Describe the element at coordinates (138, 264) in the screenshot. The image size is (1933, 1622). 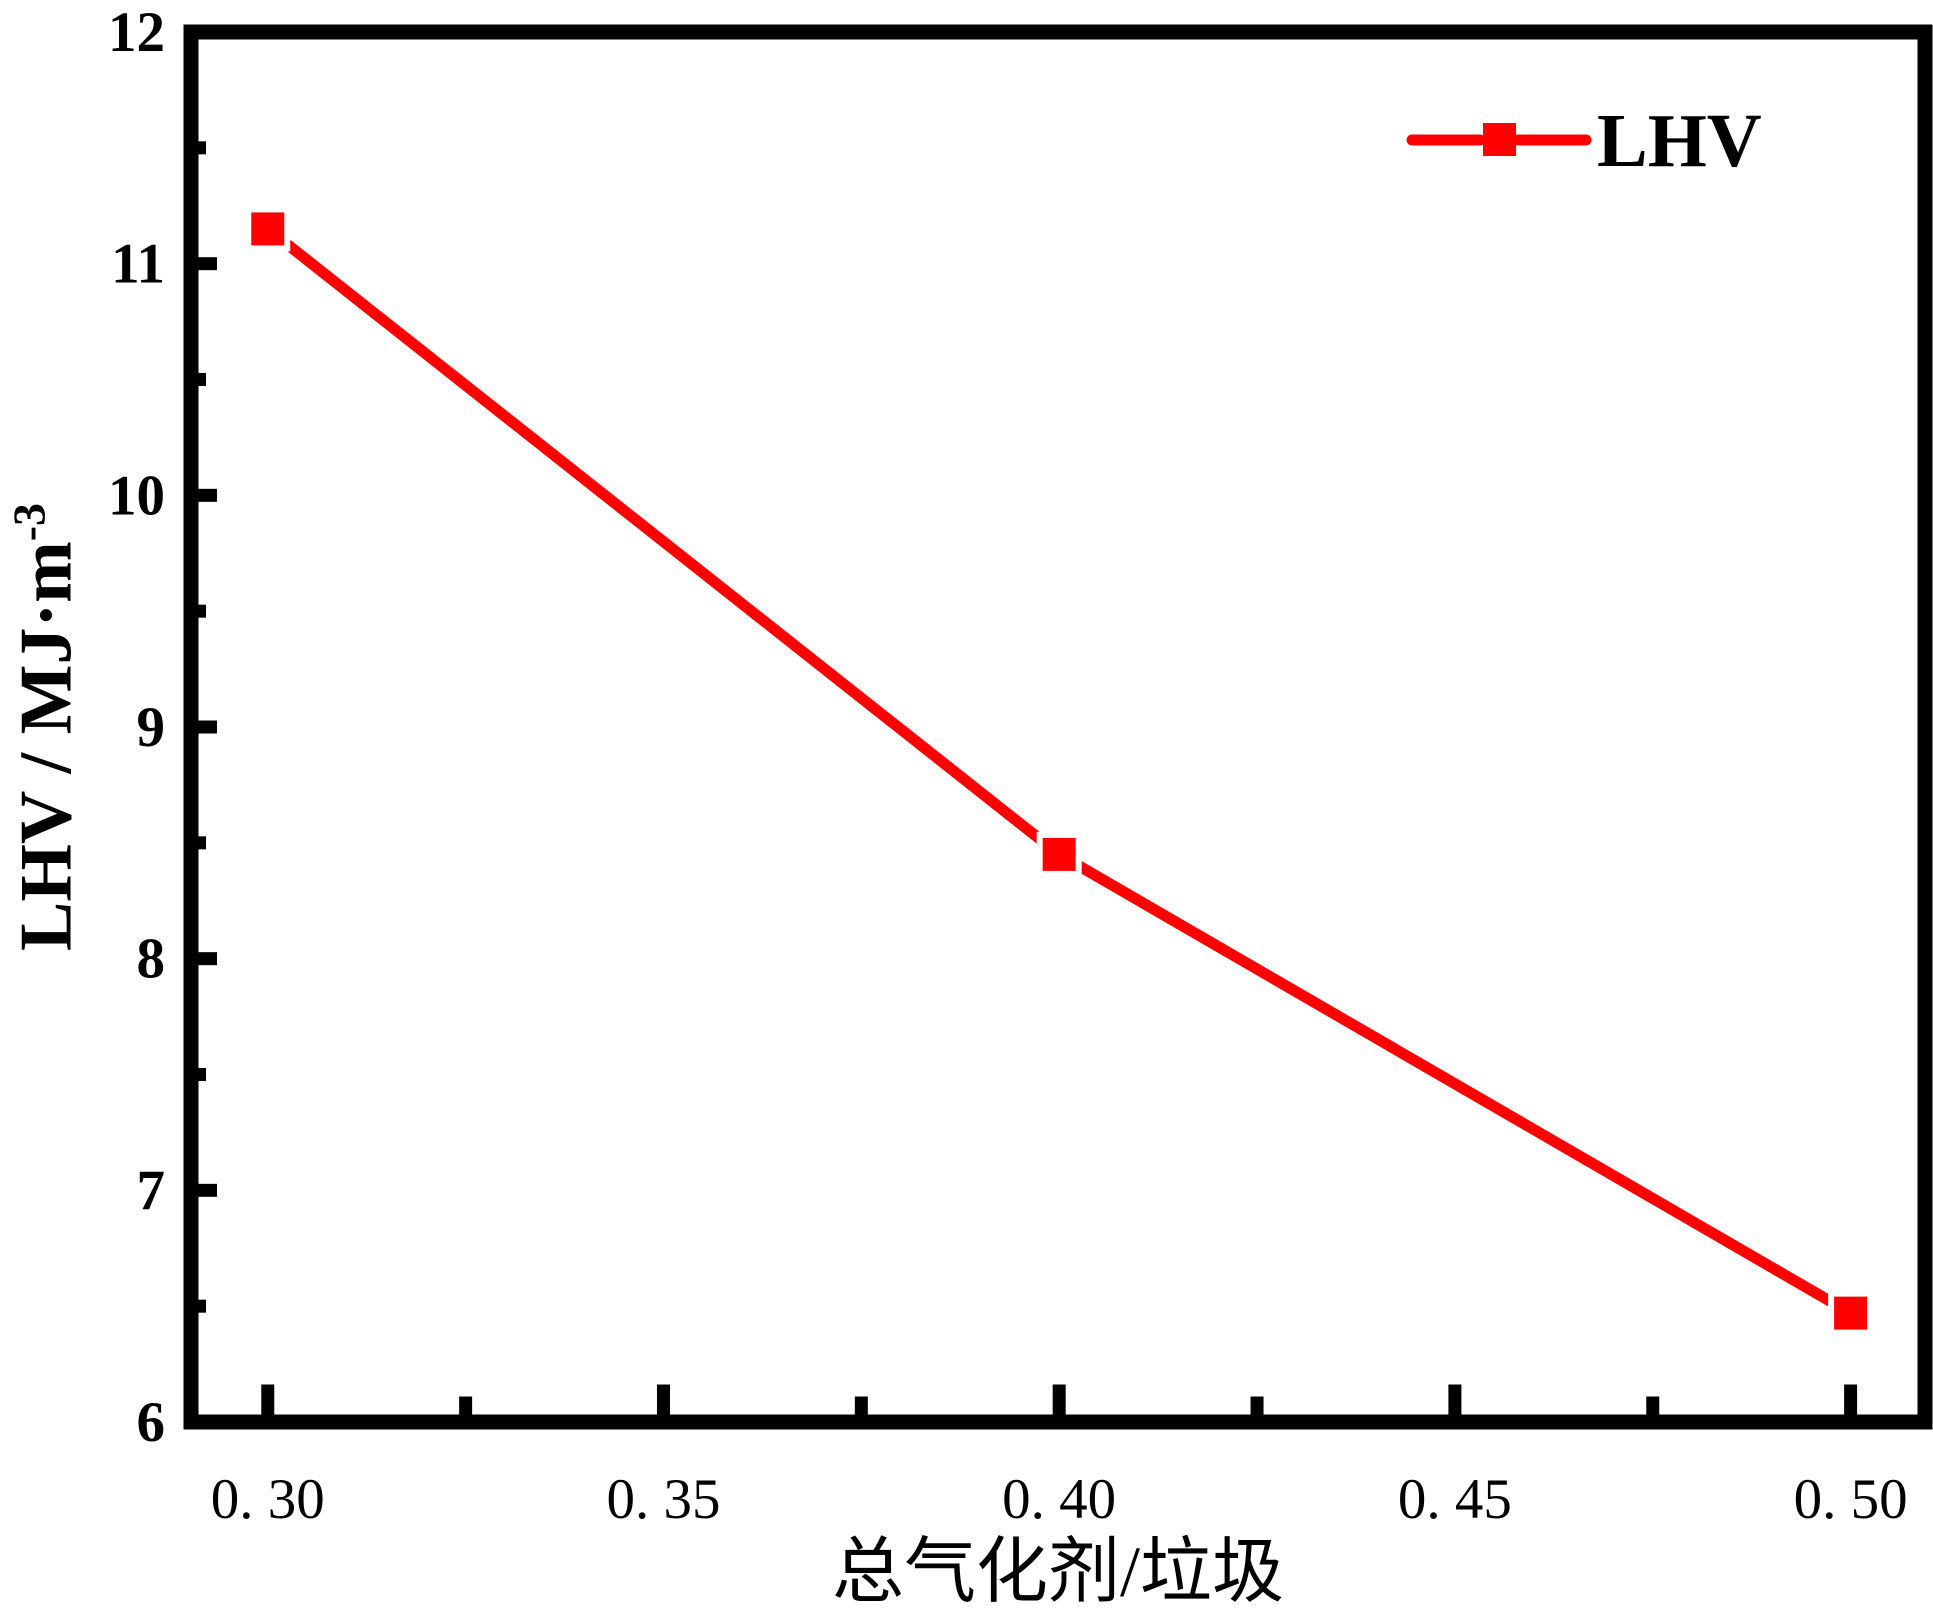
I see `y-tick-label: 11` at that location.